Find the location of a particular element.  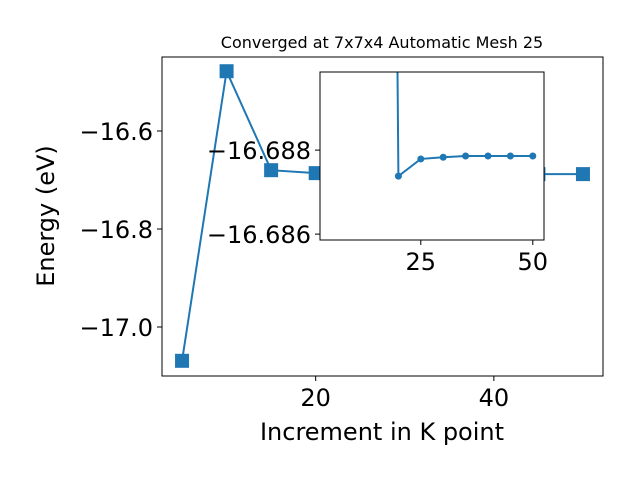

y-tick-label: −16.688 is located at coordinates (259, 151).